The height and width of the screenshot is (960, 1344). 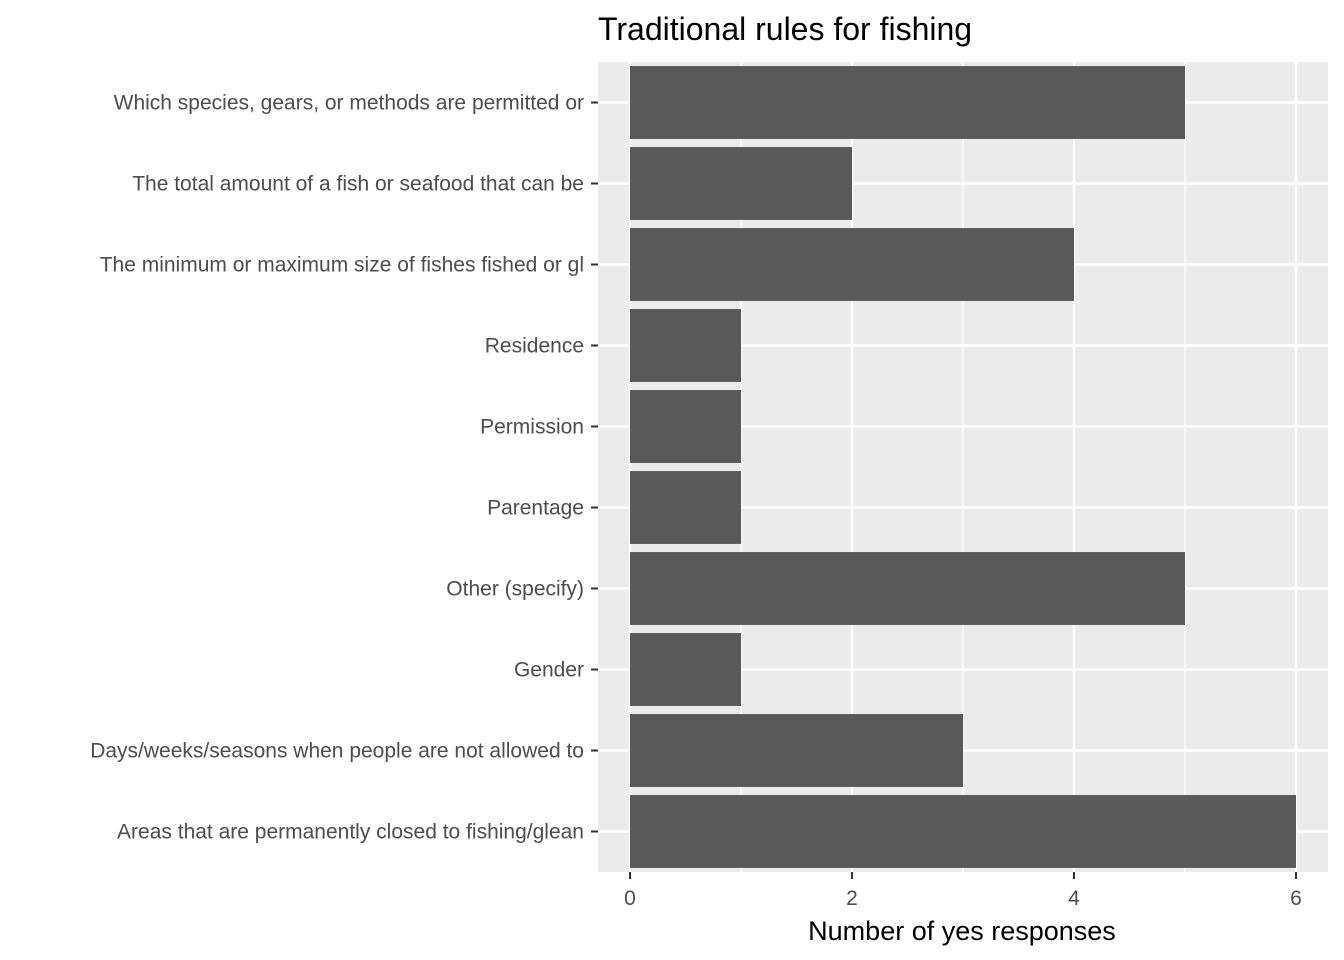 I want to click on x-tick-label: 2, so click(x=852, y=898).